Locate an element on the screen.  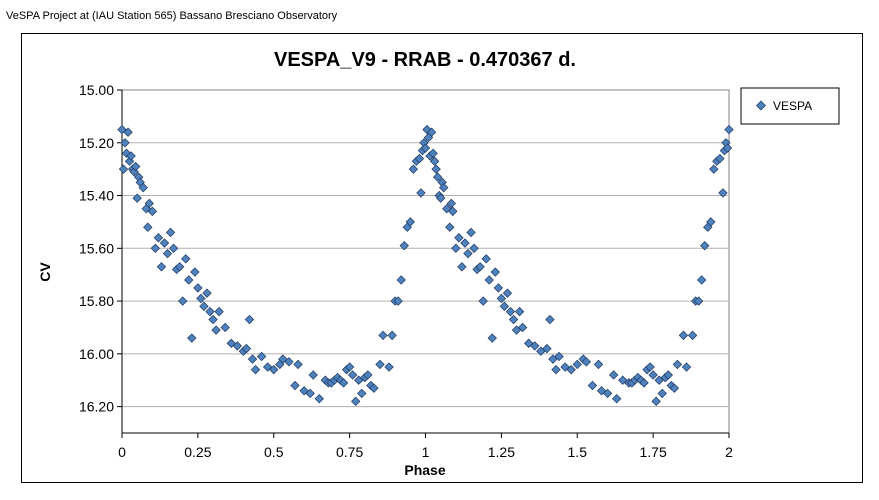
y-tick-label: 15.20 is located at coordinates (96, 143).